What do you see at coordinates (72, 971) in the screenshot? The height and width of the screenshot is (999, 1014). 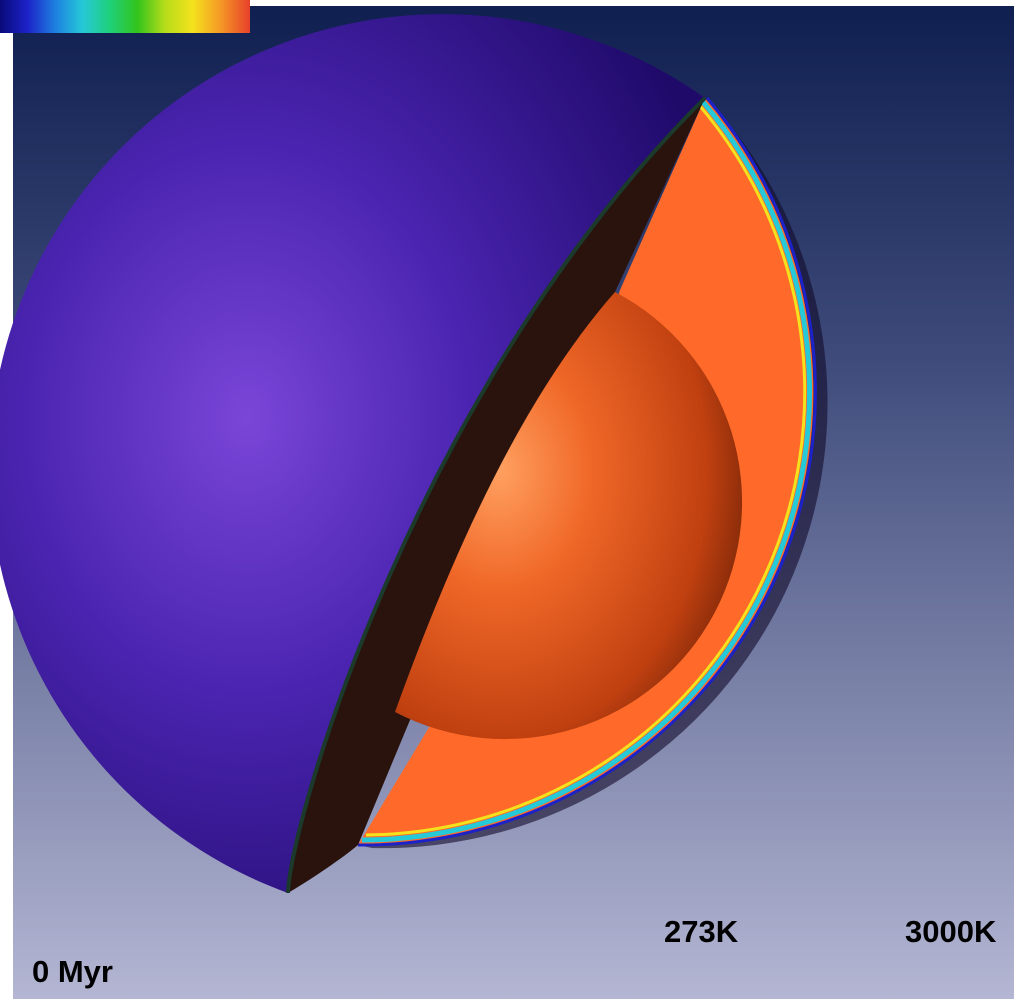 I see `time-label: 0 Myr` at bounding box center [72, 971].